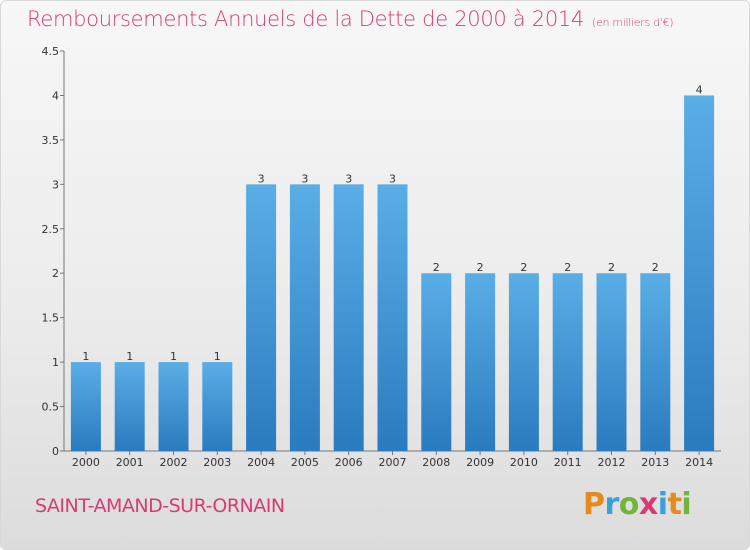  I want to click on y-tick-label: 3.5, so click(51, 140).